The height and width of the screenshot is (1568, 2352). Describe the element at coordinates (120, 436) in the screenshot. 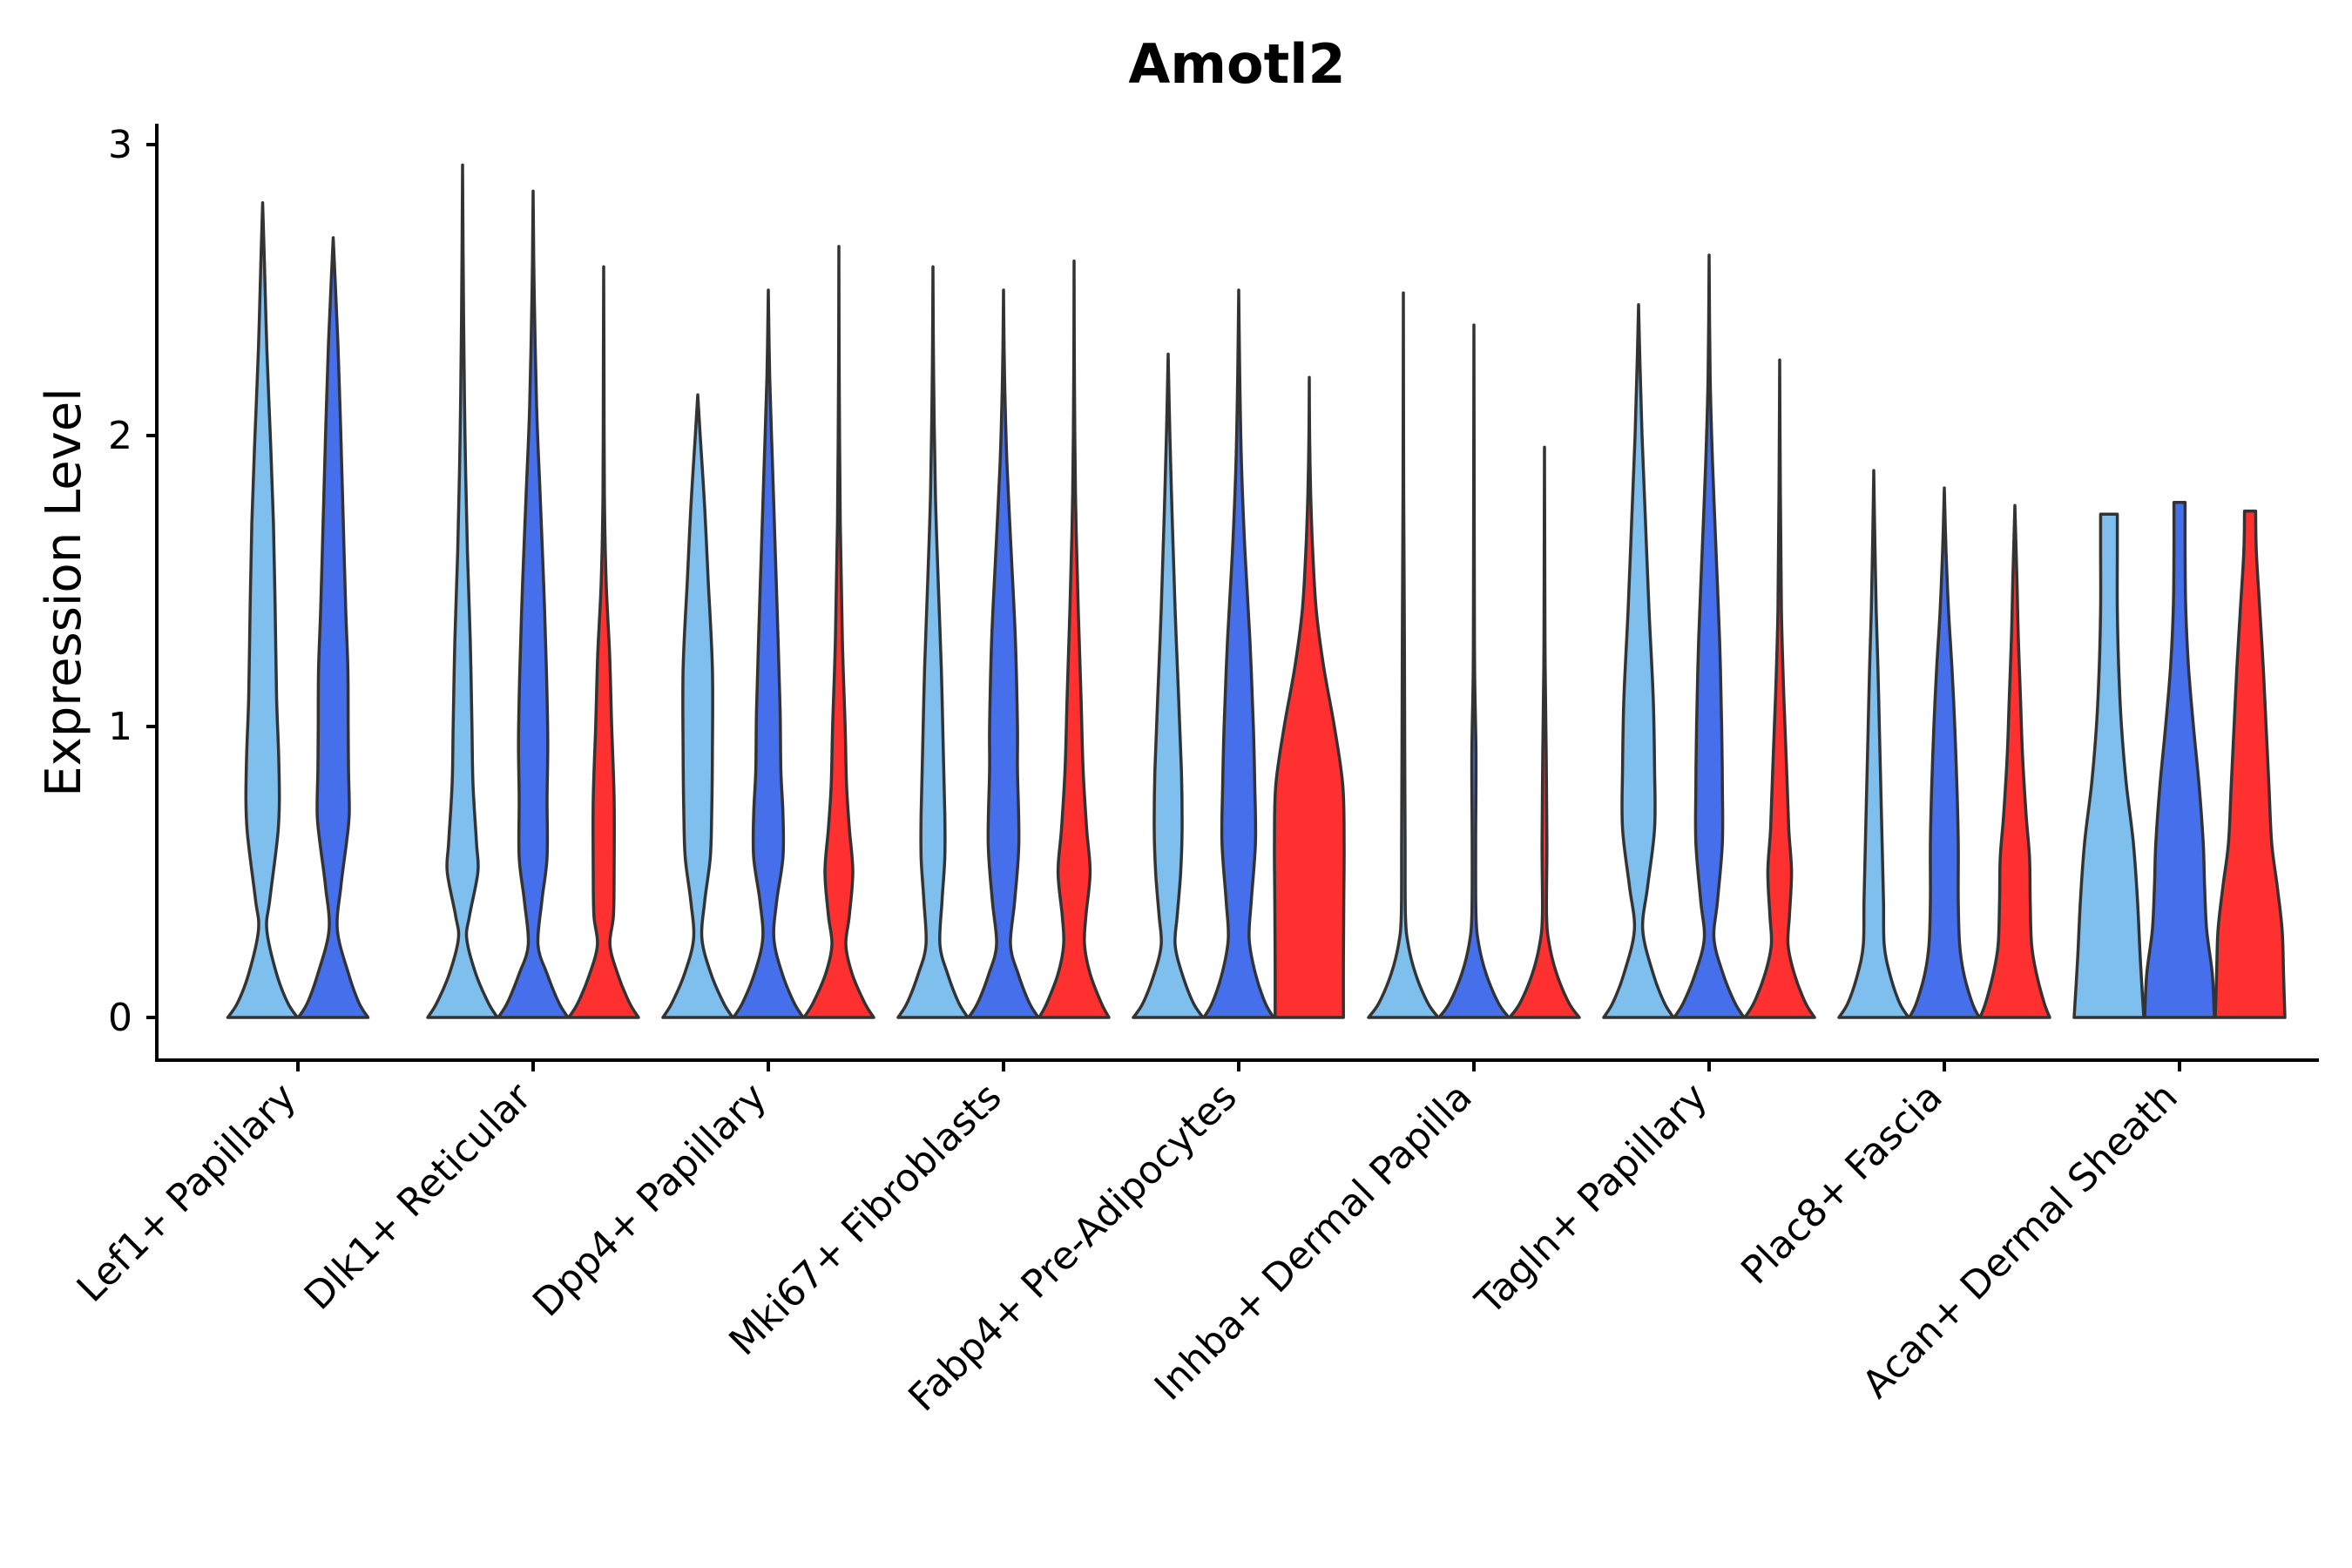

I see `y-tick-label: 2` at that location.